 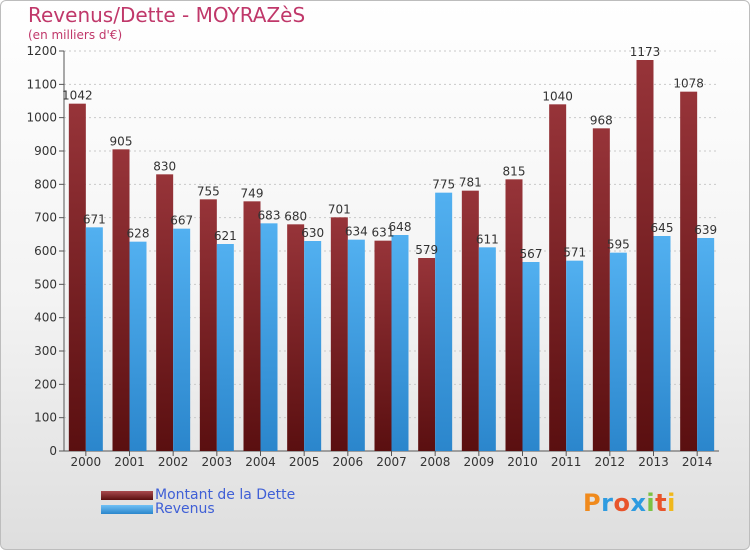 What do you see at coordinates (592, 503) in the screenshot?
I see `logo-letter: P` at bounding box center [592, 503].